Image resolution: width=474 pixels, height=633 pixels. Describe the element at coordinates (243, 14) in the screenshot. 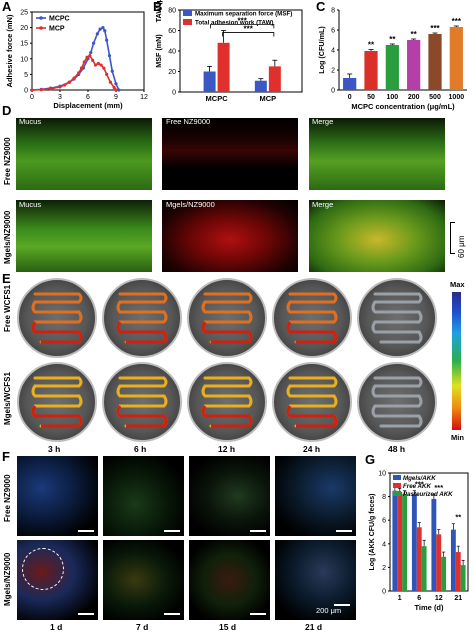

I see `legend-label: Maximum separation force (MSF)` at that location.